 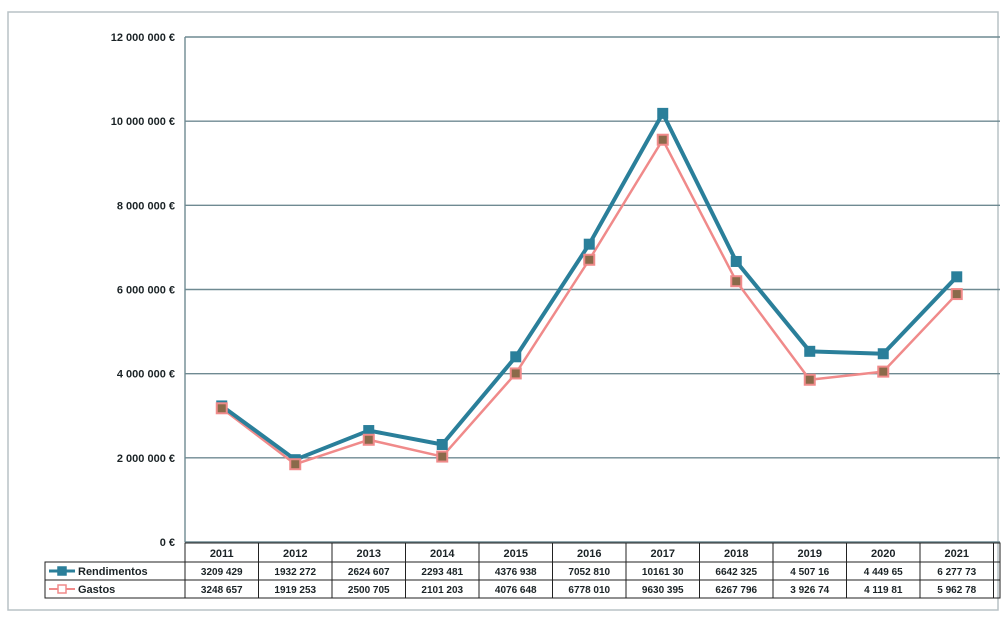 I want to click on table-cell: 4076 648, so click(x=516, y=590).